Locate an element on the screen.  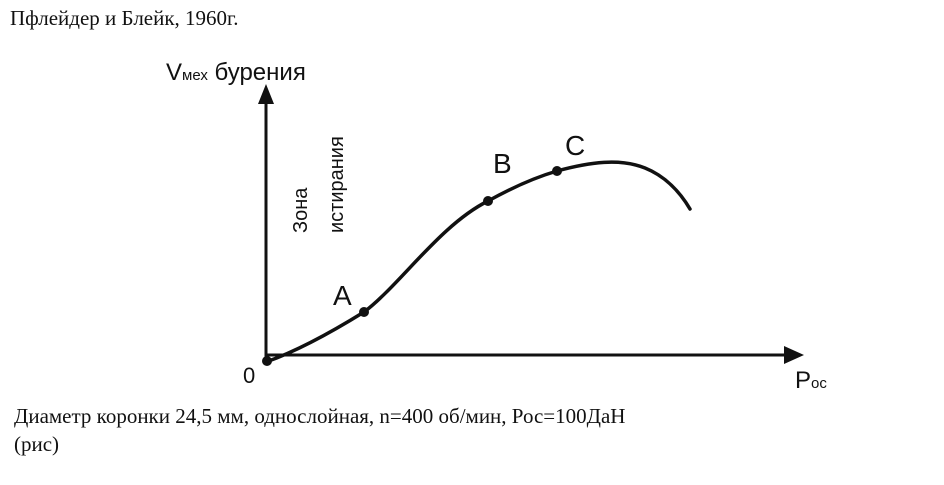
origin-label: 0 is located at coordinates (249, 375).